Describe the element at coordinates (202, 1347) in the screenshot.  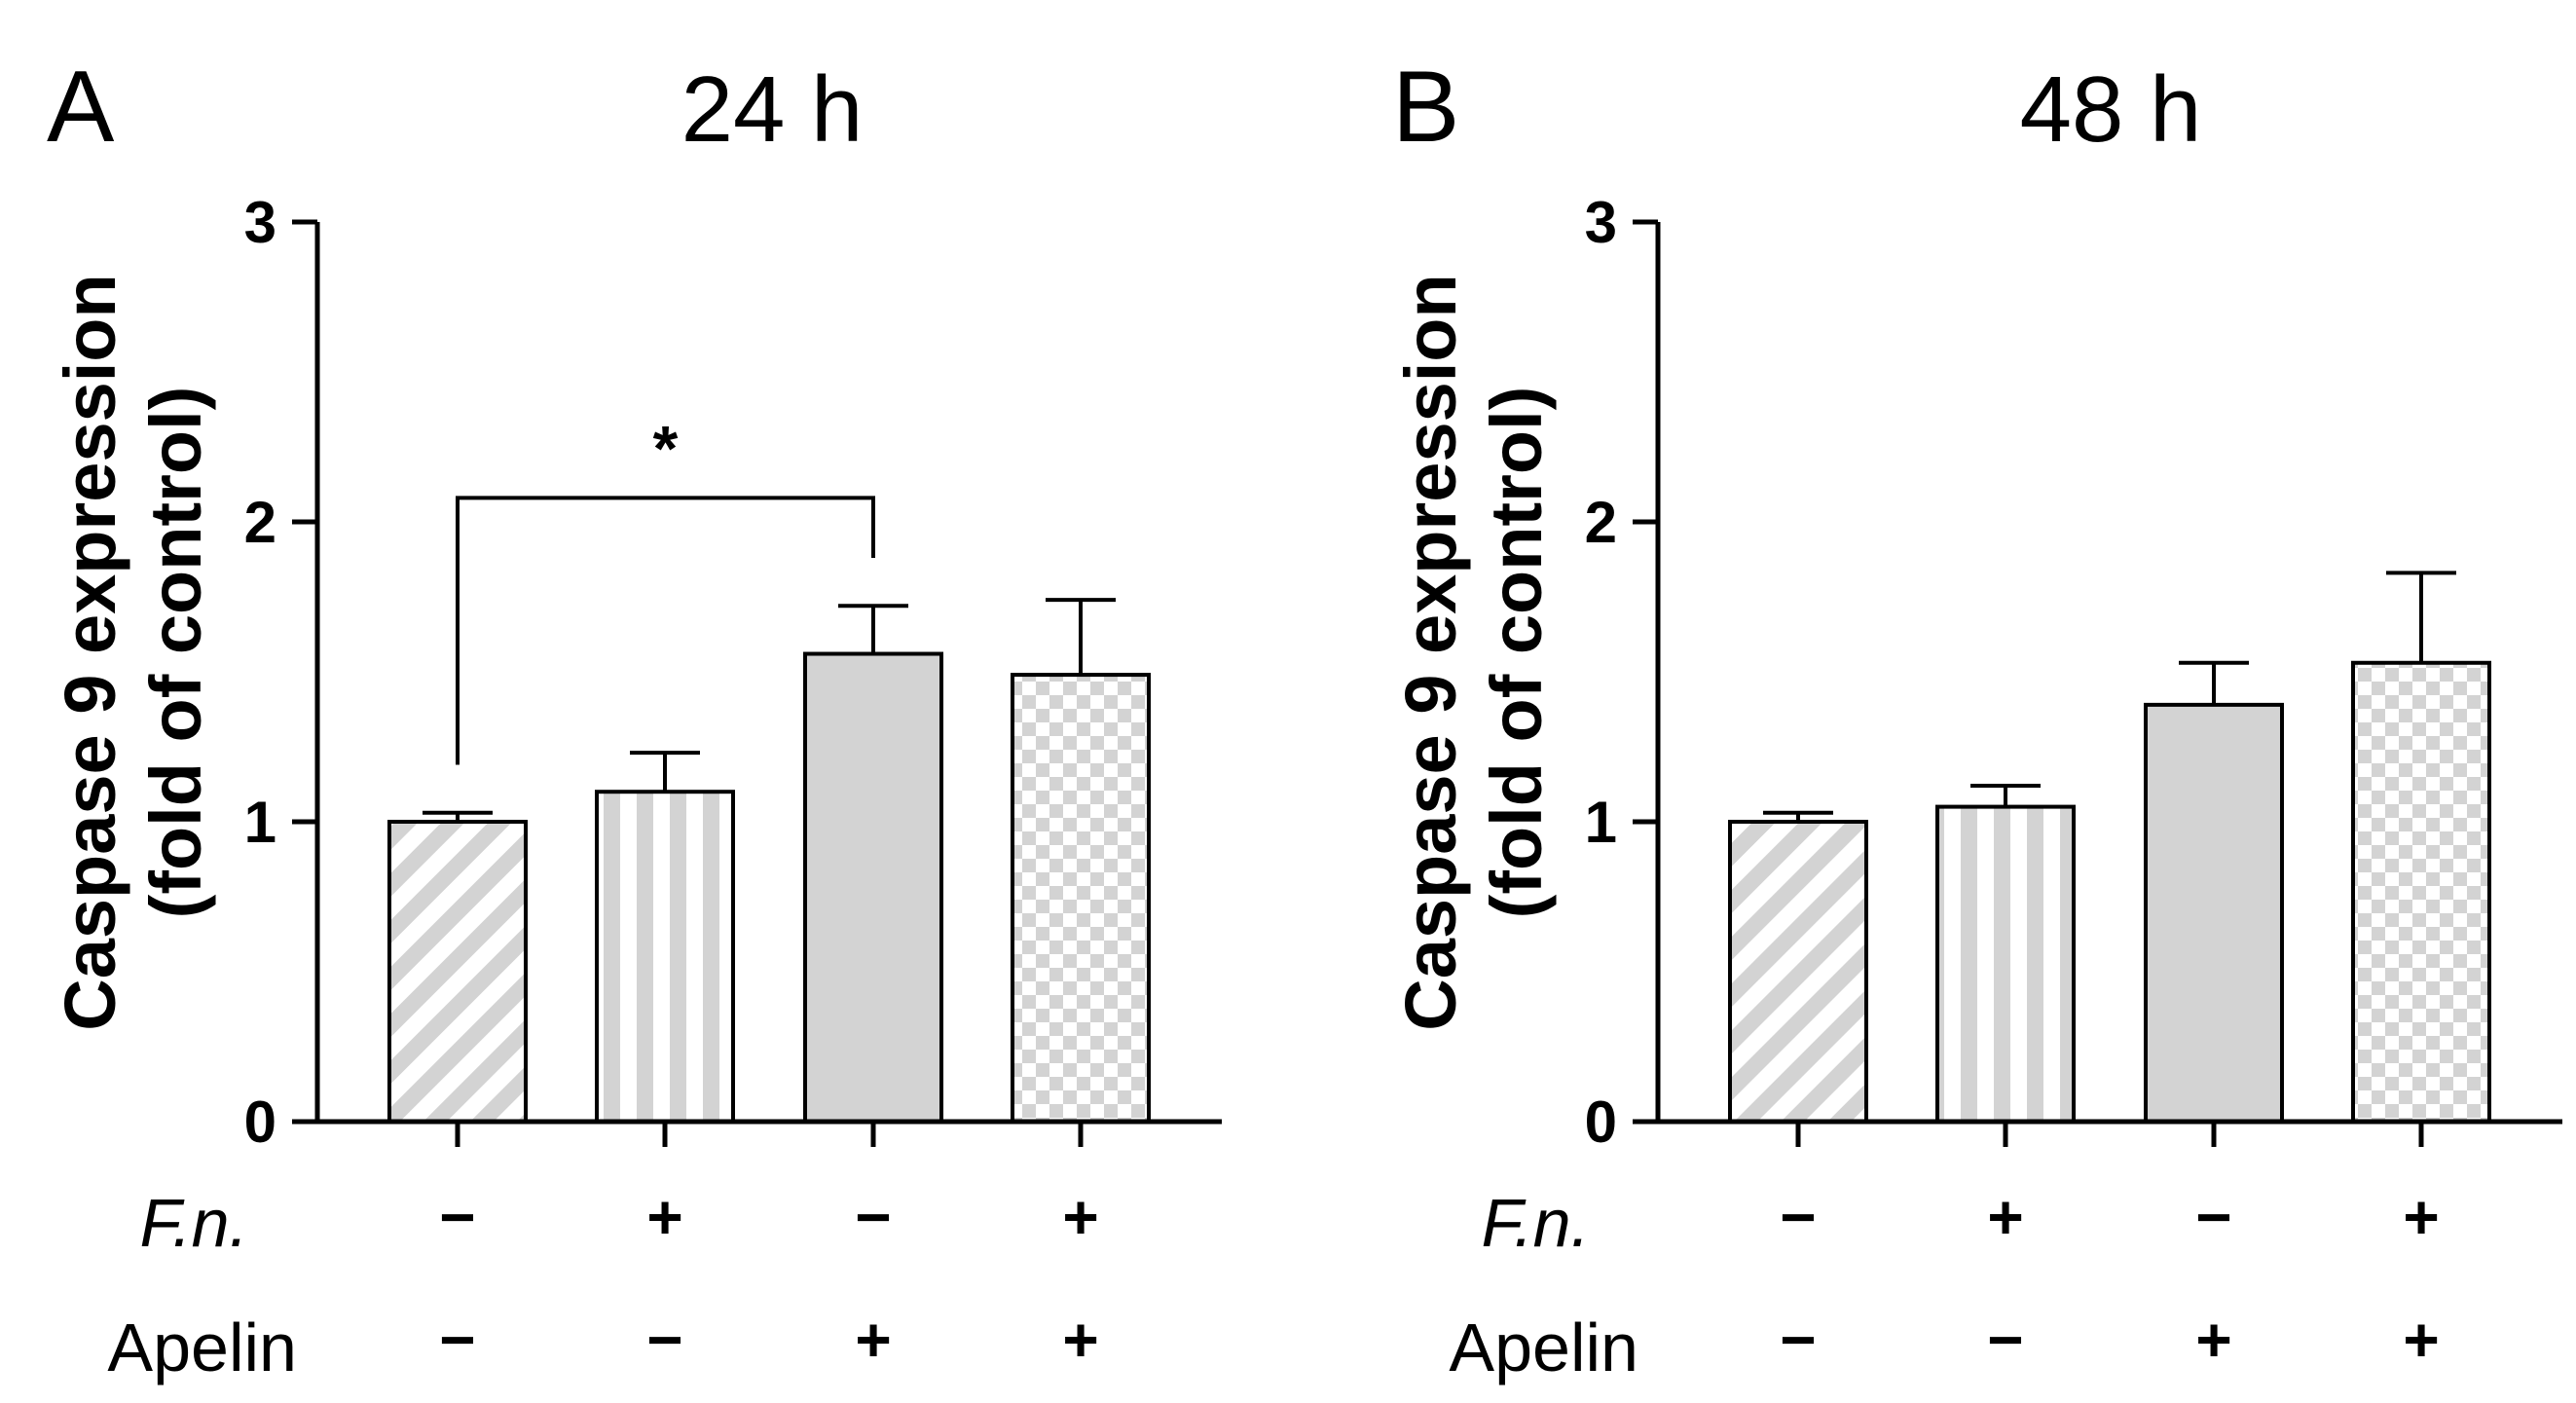
I see `panel-a-apelin-label: Apelin` at that location.